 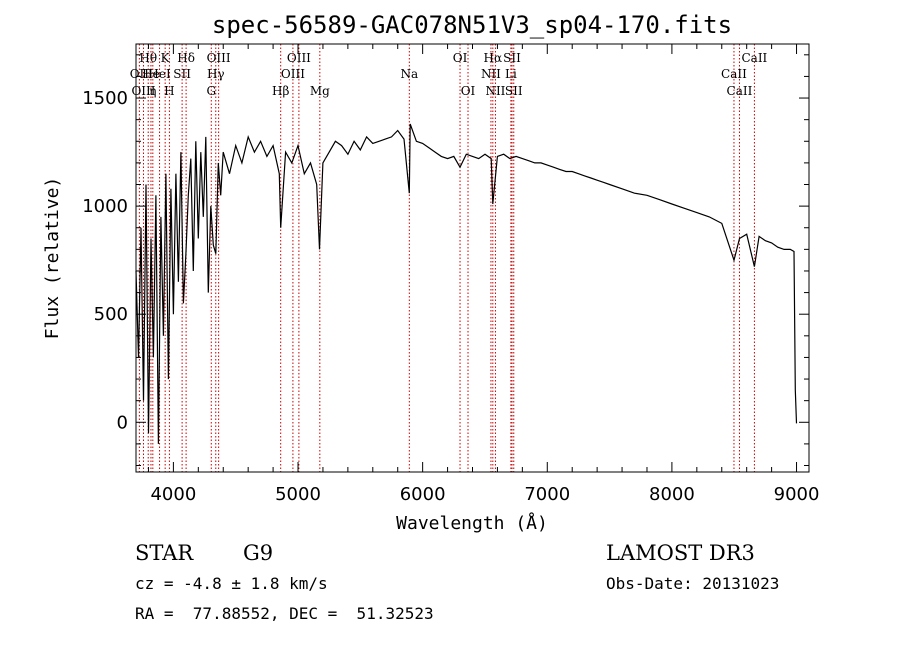 What do you see at coordinates (284, 613) in the screenshot?
I see `coordinates-text: RA = 77.88552, DEC = 51.32523` at bounding box center [284, 613].